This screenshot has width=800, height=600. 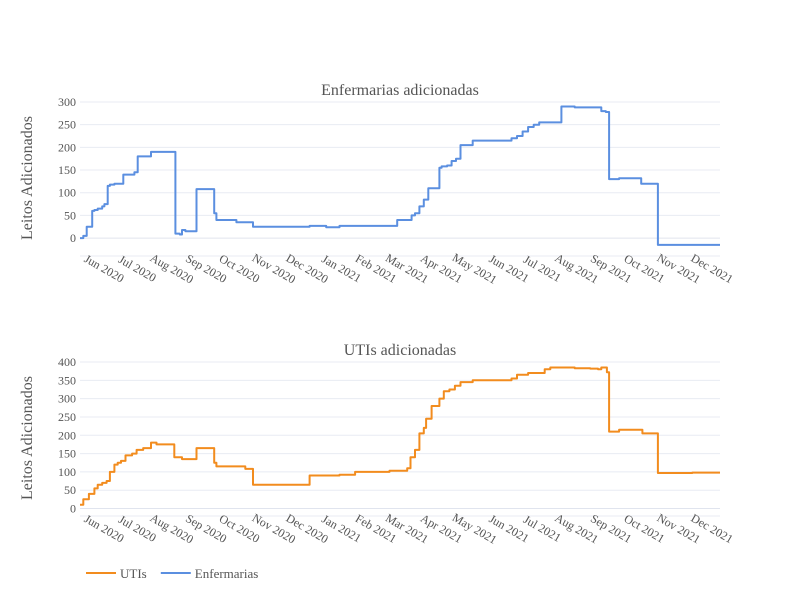 I want to click on chart-title: Enfermarias adicionadas, so click(x=400, y=90).